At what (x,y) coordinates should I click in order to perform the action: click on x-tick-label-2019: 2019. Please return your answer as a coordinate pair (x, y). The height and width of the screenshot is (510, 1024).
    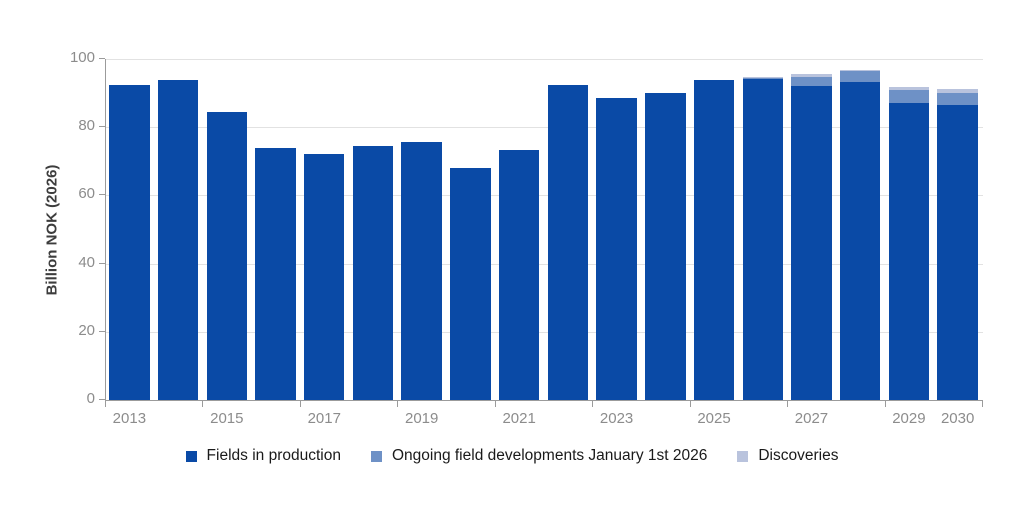
    Looking at the image, I should click on (422, 418).